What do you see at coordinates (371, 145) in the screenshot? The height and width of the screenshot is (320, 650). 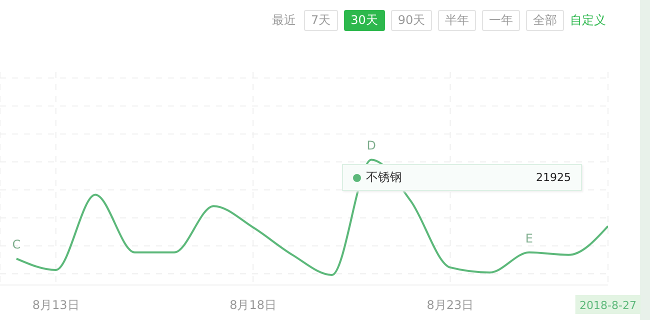 I see `annotation: D` at bounding box center [371, 145].